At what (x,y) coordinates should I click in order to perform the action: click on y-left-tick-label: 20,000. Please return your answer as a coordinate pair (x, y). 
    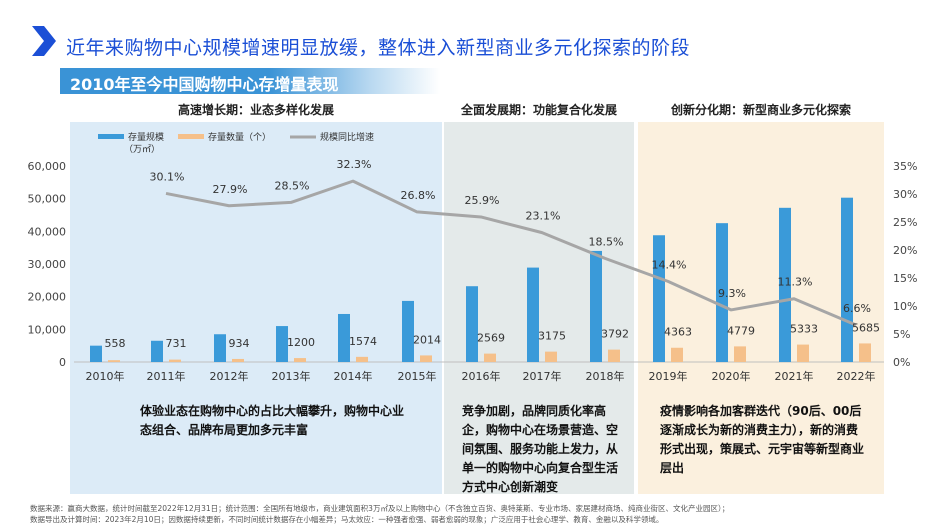
    Looking at the image, I should click on (47, 297).